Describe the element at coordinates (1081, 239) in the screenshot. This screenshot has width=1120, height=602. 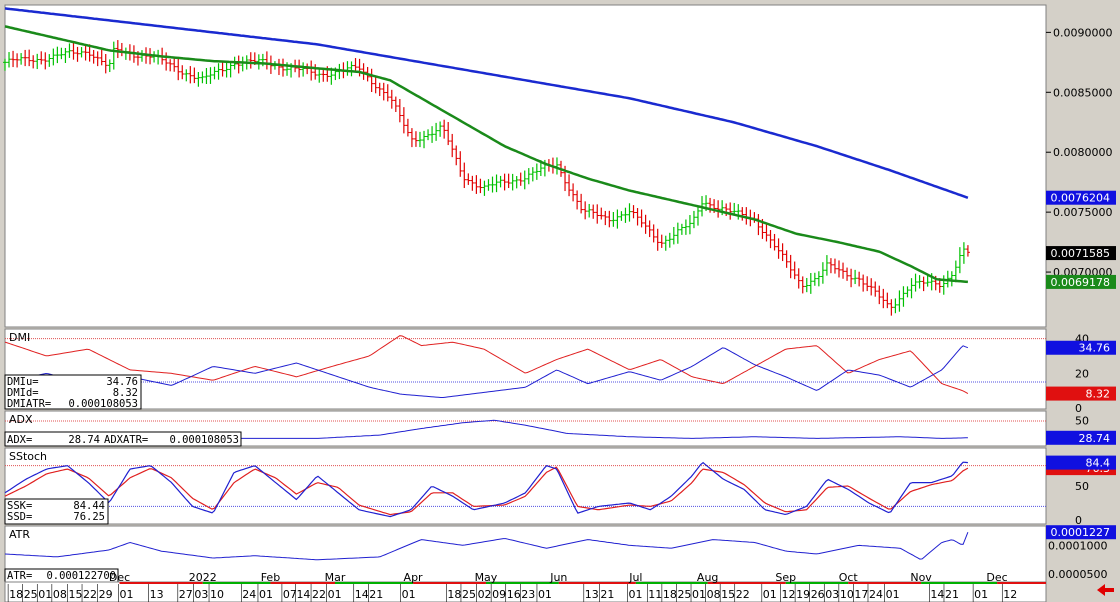
I see `price-badges: 0.0076204 0.0071585 0.0069178` at that location.